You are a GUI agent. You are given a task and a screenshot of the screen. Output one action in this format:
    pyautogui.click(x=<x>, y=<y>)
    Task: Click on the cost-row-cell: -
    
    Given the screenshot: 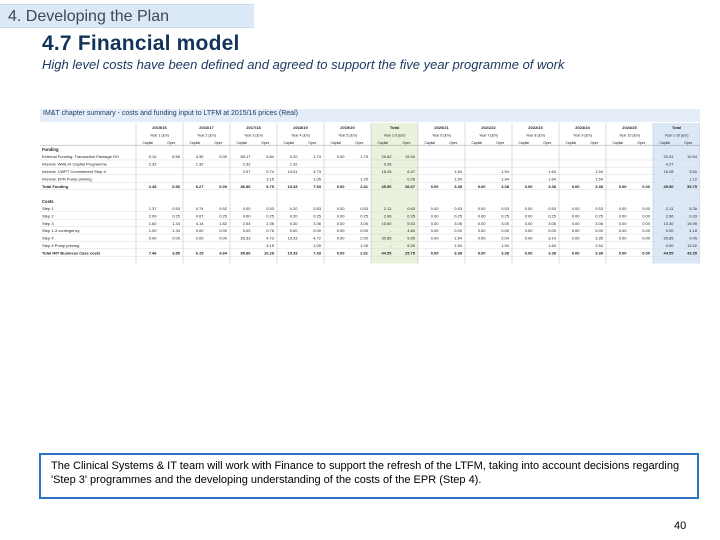 What is the action you would take?
    pyautogui.click(x=391, y=230)
    